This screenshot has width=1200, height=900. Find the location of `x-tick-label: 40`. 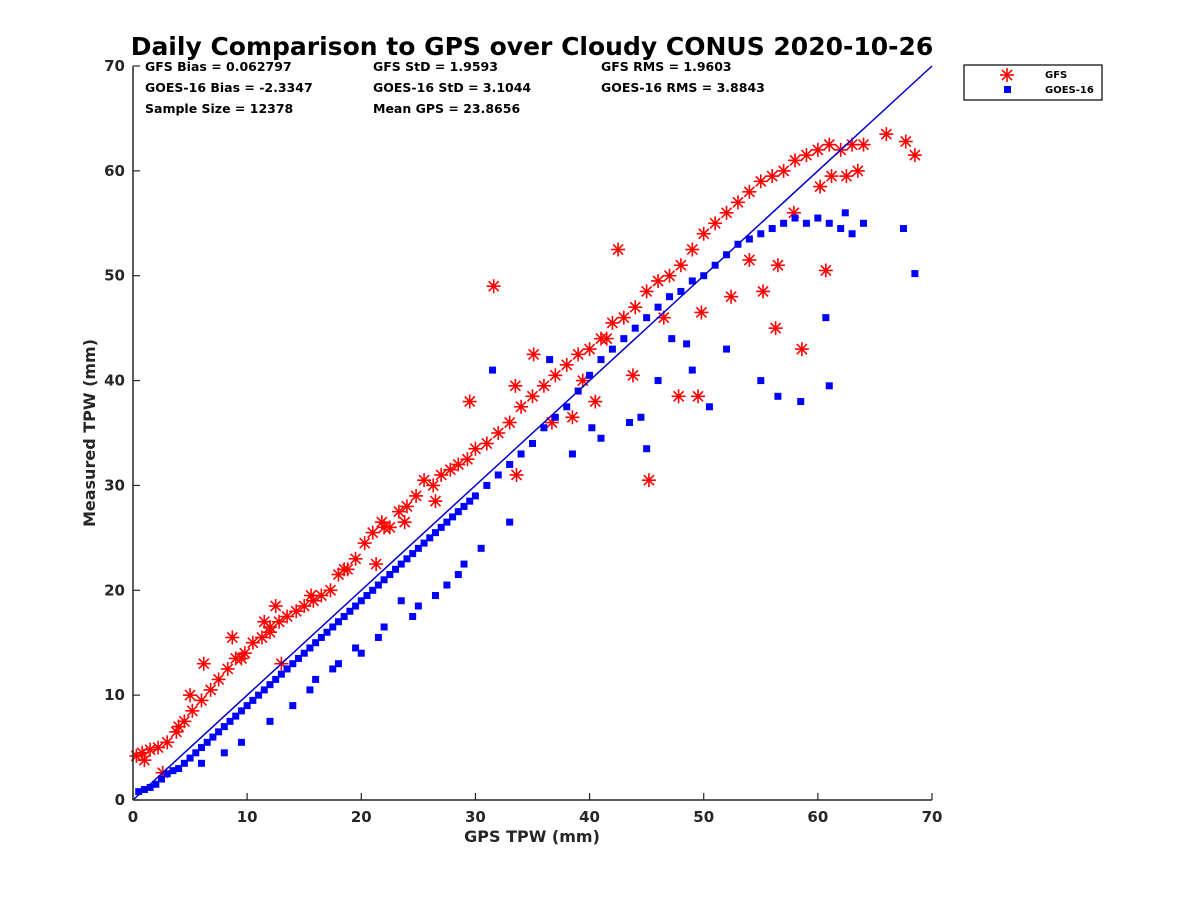

x-tick-label: 40 is located at coordinates (589, 817).